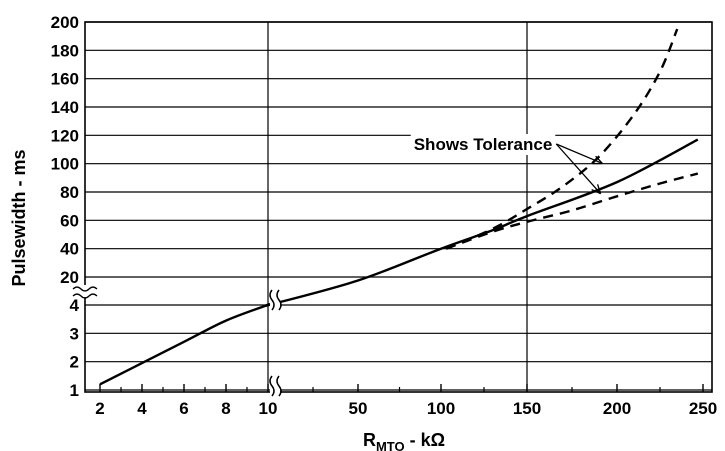 This screenshot has width=725, height=451. Describe the element at coordinates (74, 333) in the screenshot. I see `y-tick-label: 3` at that location.